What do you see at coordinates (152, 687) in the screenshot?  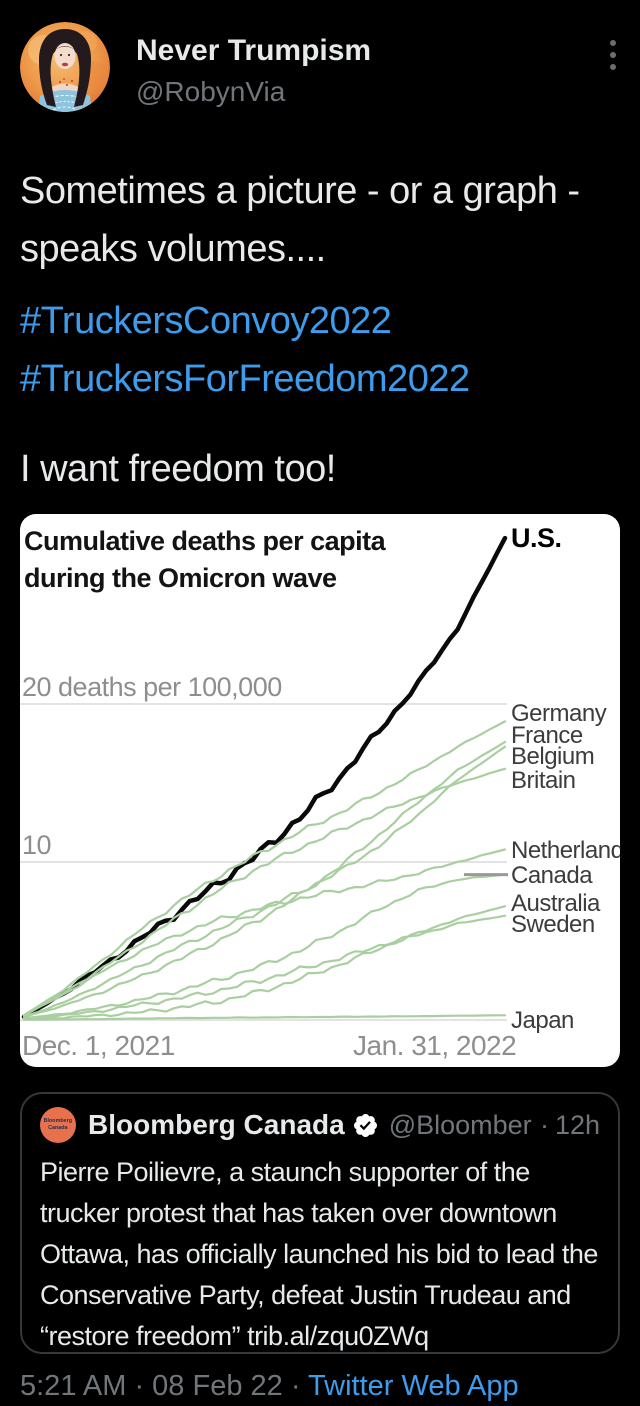 I see `y-axis-label-20: 20 deaths per 100,000` at bounding box center [152, 687].